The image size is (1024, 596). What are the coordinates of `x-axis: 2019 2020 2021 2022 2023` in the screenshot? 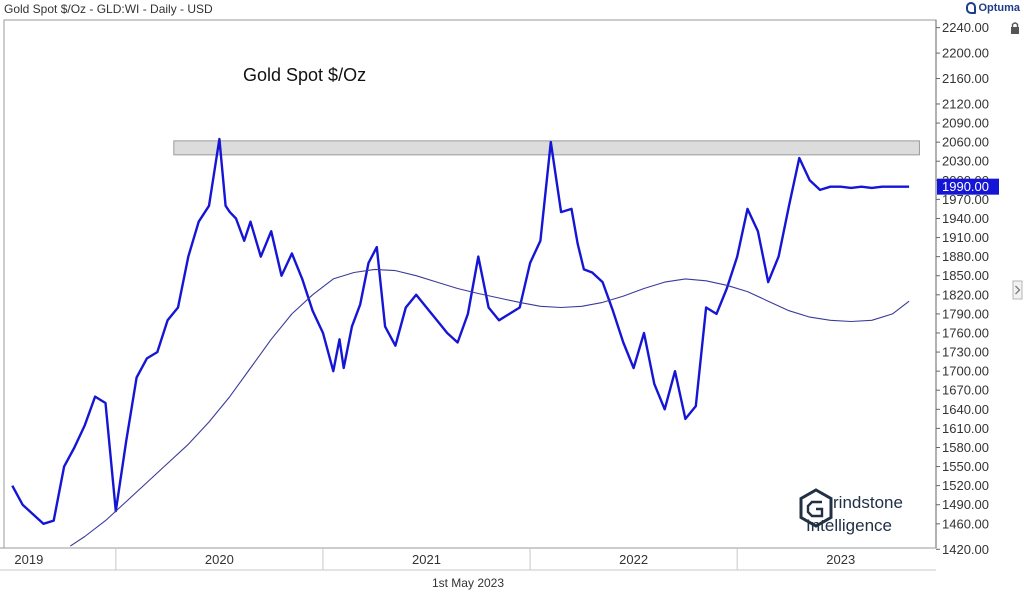 It's located at (468, 559).